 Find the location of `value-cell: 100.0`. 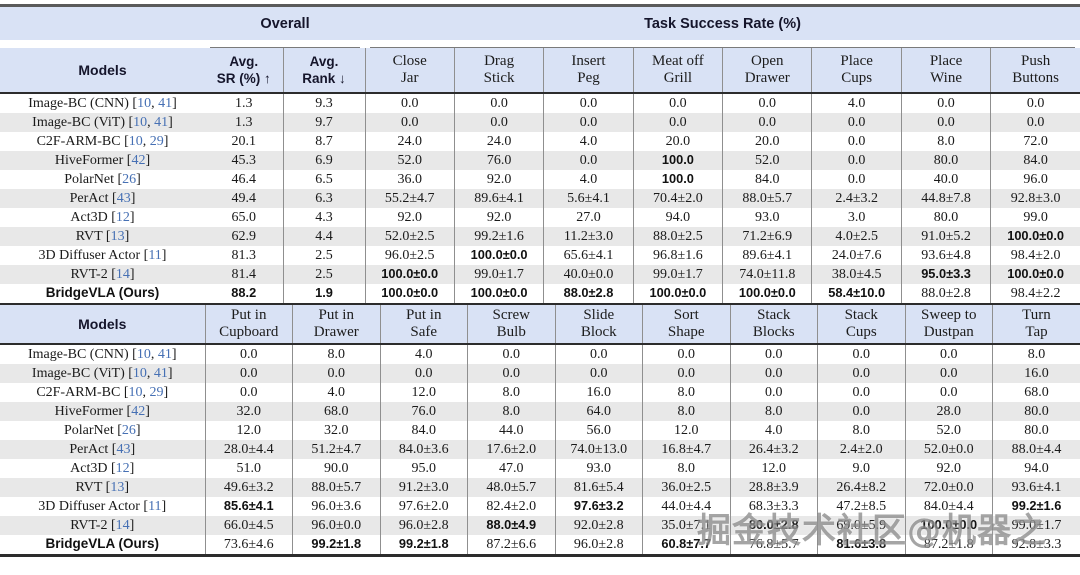

value-cell: 100.0 is located at coordinates (677, 179).